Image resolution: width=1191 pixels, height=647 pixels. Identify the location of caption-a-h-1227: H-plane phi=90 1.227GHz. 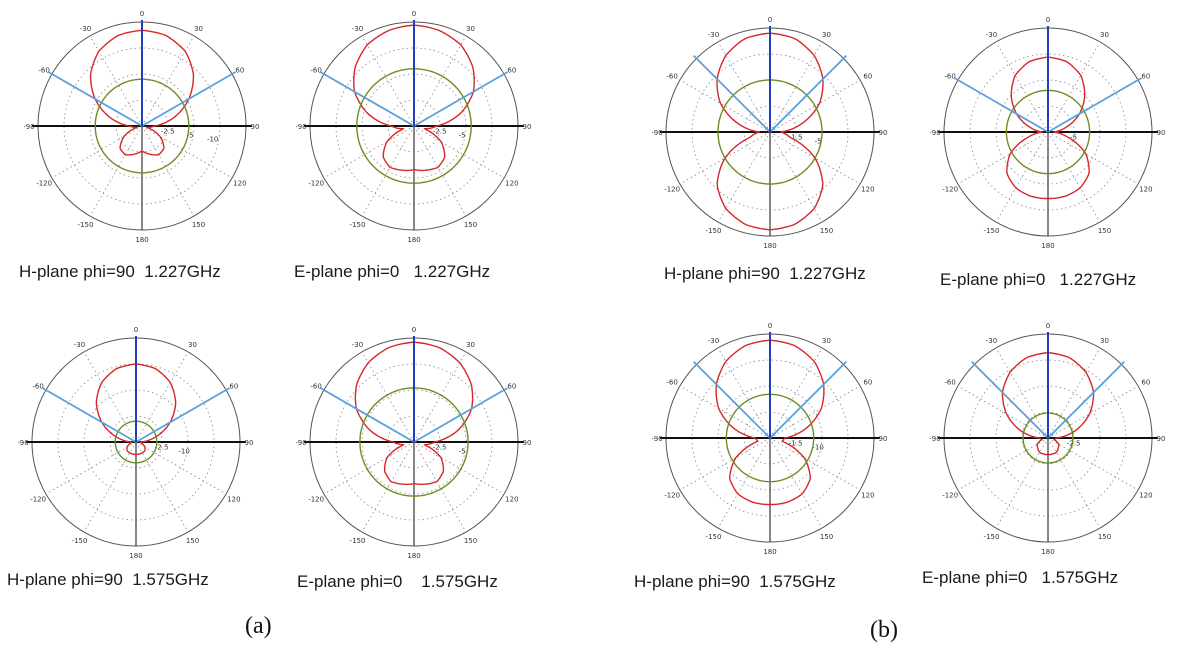
(120, 271).